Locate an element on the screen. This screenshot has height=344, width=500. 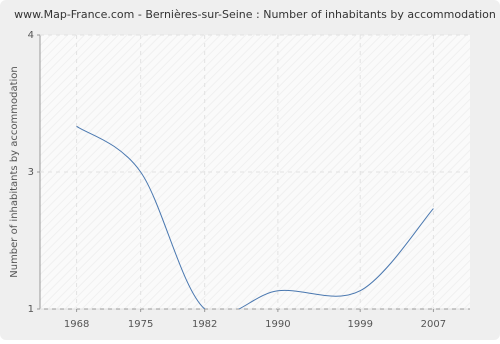
y-tick-label: 1 is located at coordinates (31, 309).